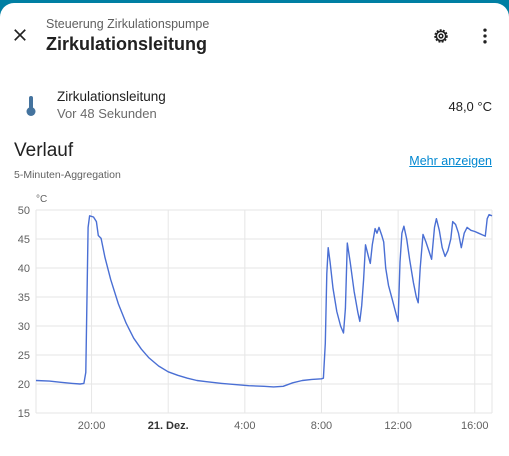 This screenshot has width=509, height=456. I want to click on more-vertical-icon, so click(485, 36).